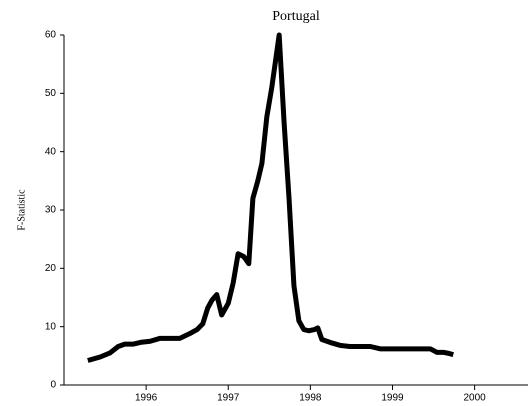  Describe the element at coordinates (51, 268) in the screenshot. I see `y-tick-label: 20` at that location.